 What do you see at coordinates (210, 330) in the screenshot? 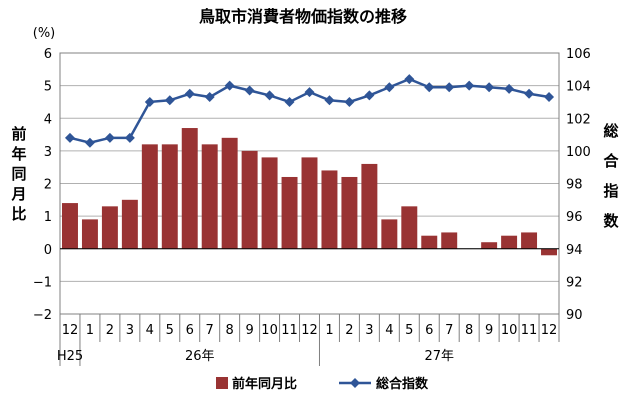
I see `month-label: 7` at bounding box center [210, 330].